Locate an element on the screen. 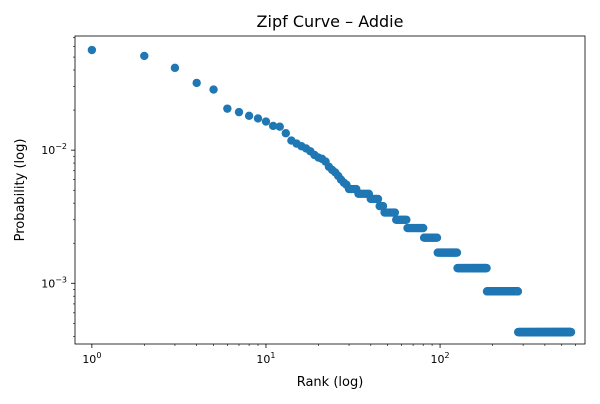  x-tick-label-exponent: 0 is located at coordinates (98, 355).